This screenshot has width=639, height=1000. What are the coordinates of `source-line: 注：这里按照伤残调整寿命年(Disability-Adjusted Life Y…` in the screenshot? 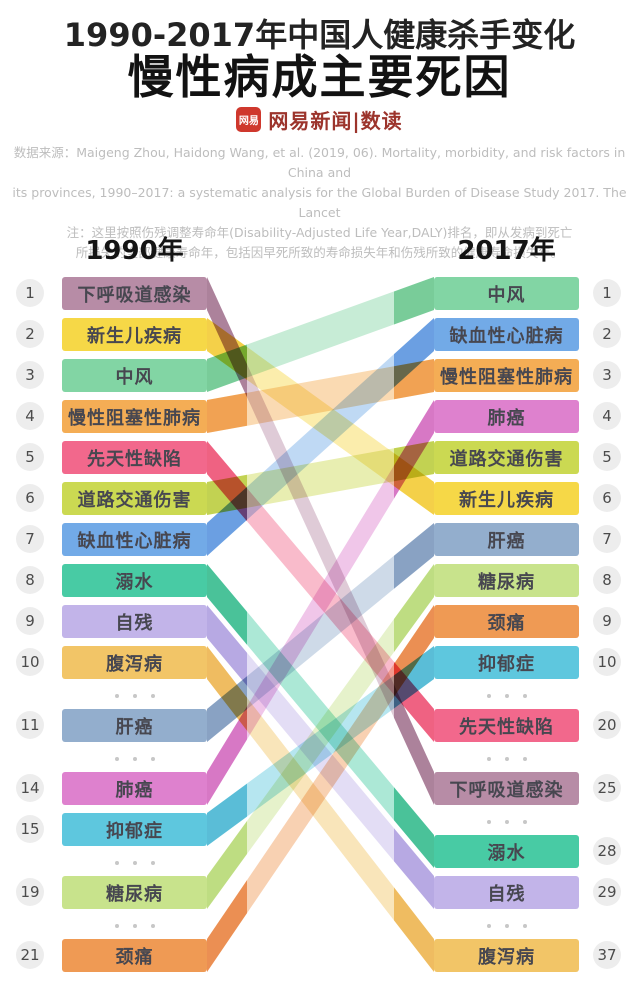 It's located at (319, 232).